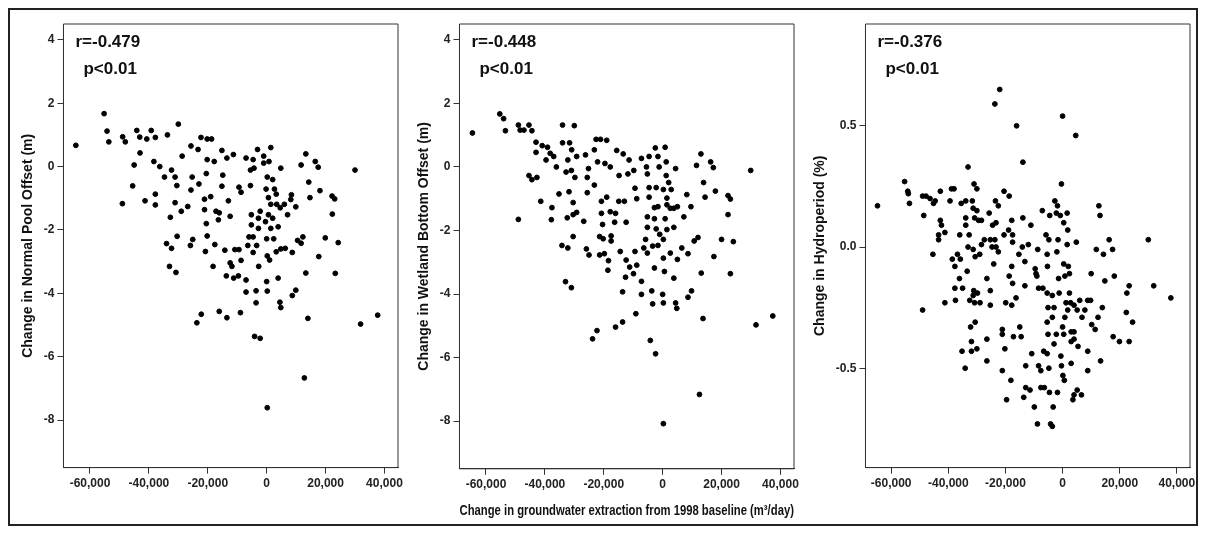 The width and height of the screenshot is (1208, 536). I want to click on annotation: r=-0.448, so click(504, 42).